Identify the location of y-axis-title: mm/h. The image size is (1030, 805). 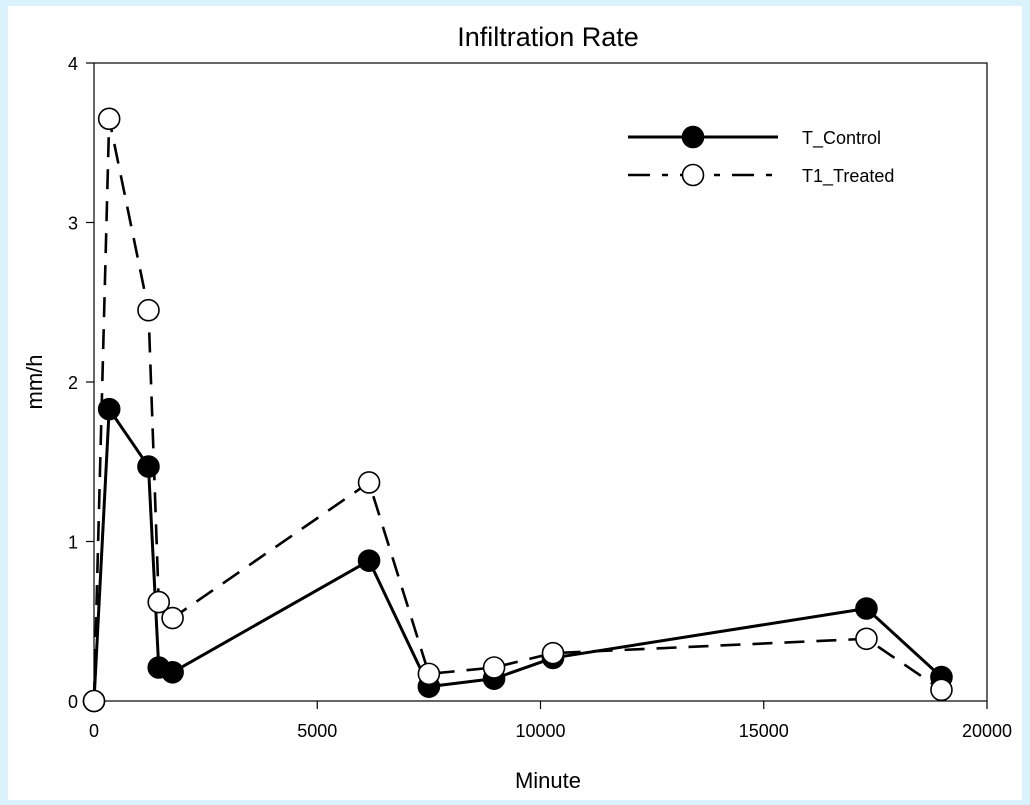
(34, 382).